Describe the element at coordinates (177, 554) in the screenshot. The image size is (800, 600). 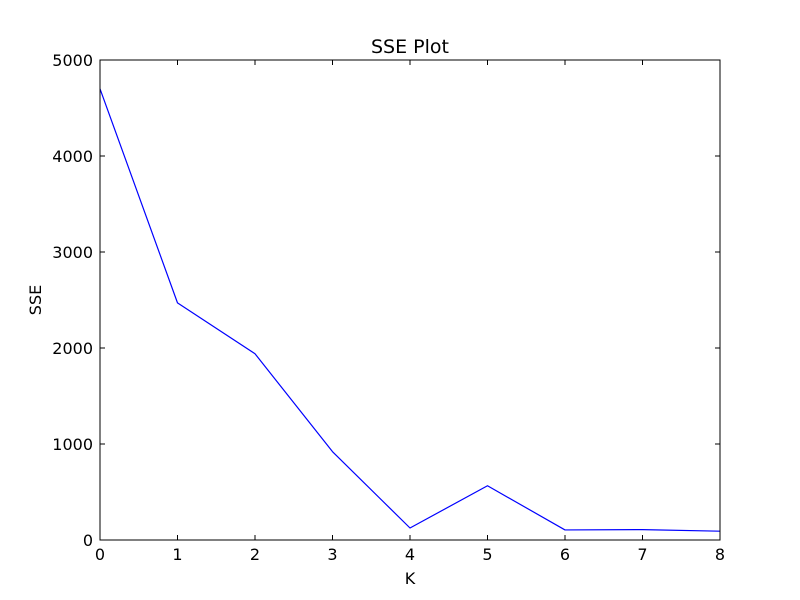
I see `x-tick-label: 1` at that location.